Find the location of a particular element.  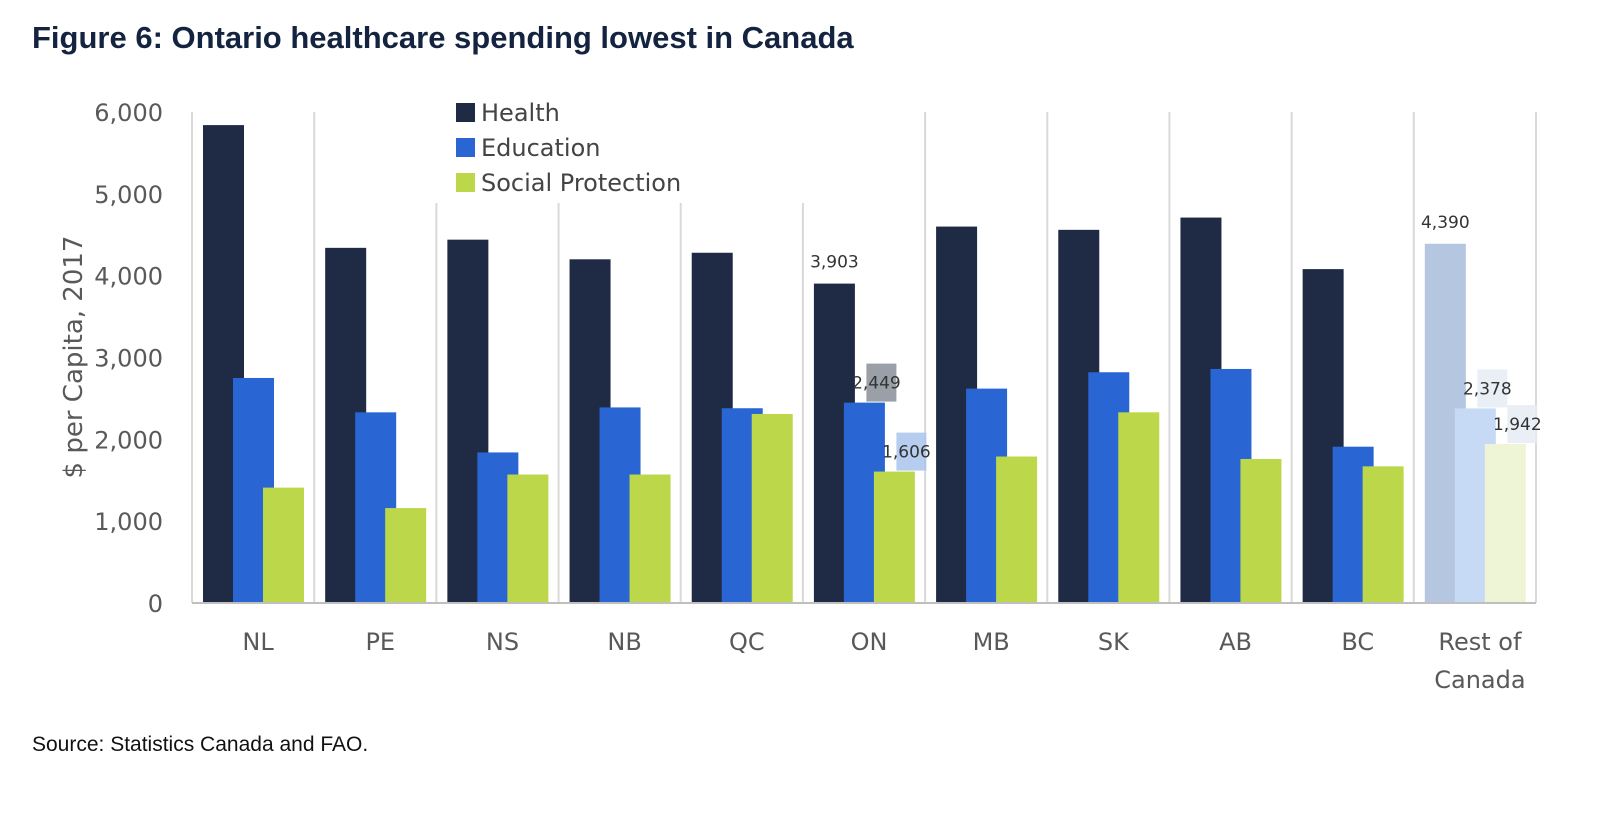

legend-label: Health is located at coordinates (520, 113).